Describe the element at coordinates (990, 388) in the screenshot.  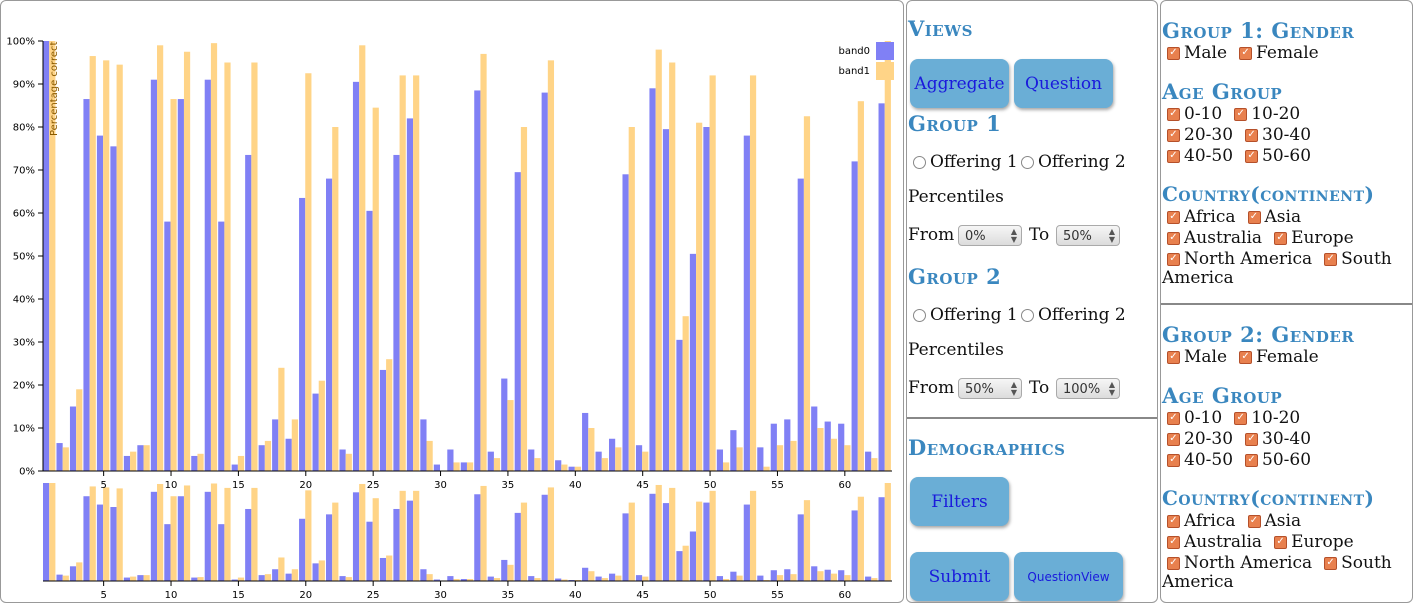
I see `group2-from-spinner: 50% ▲ ▼` at that location.